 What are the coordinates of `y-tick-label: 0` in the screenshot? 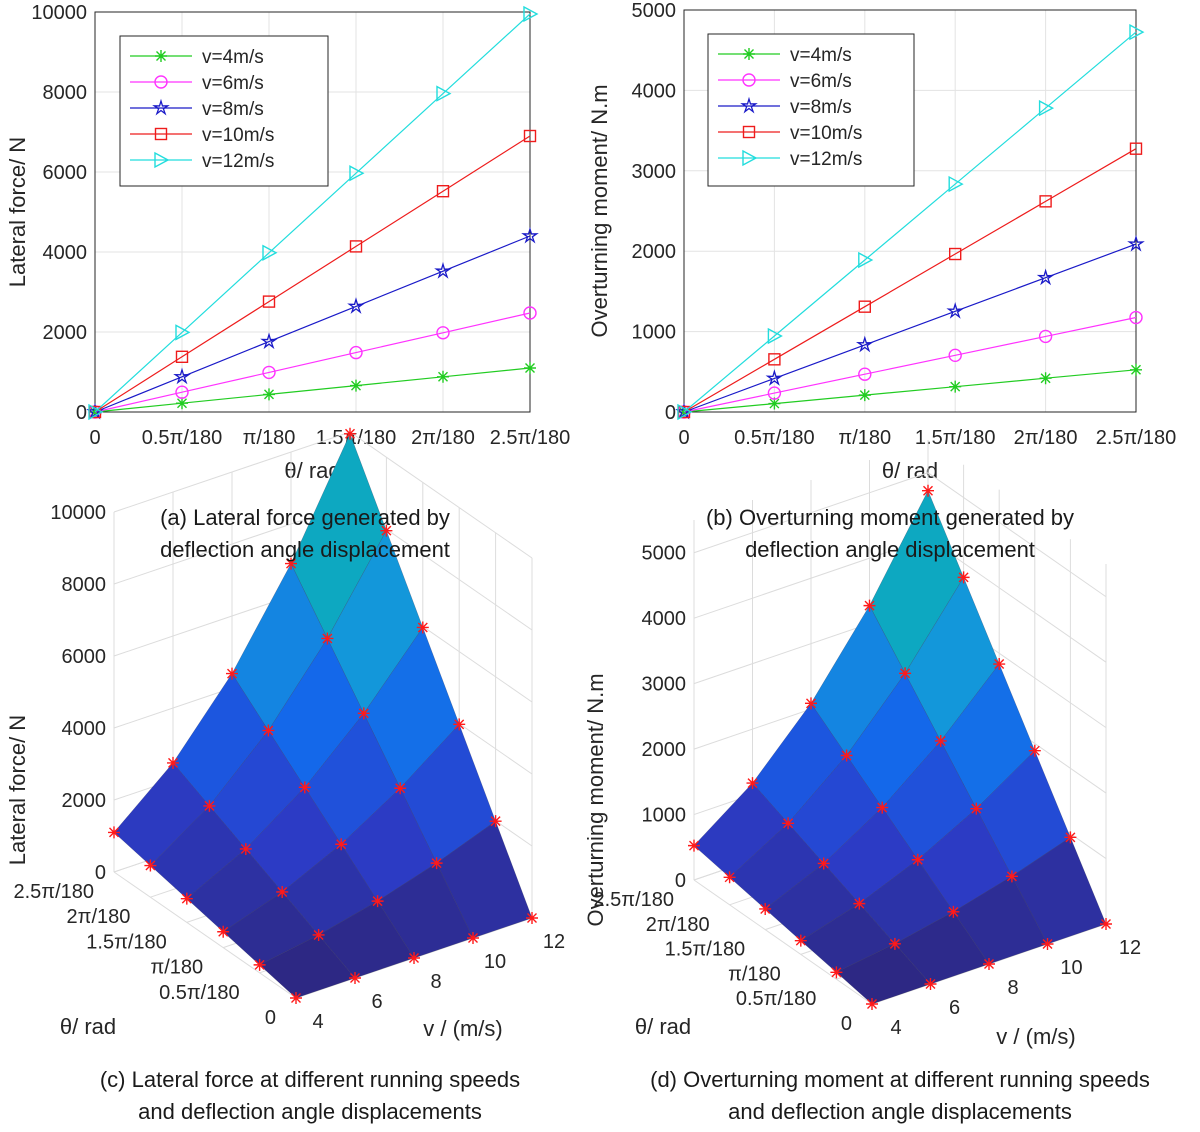 It's located at (81, 413).